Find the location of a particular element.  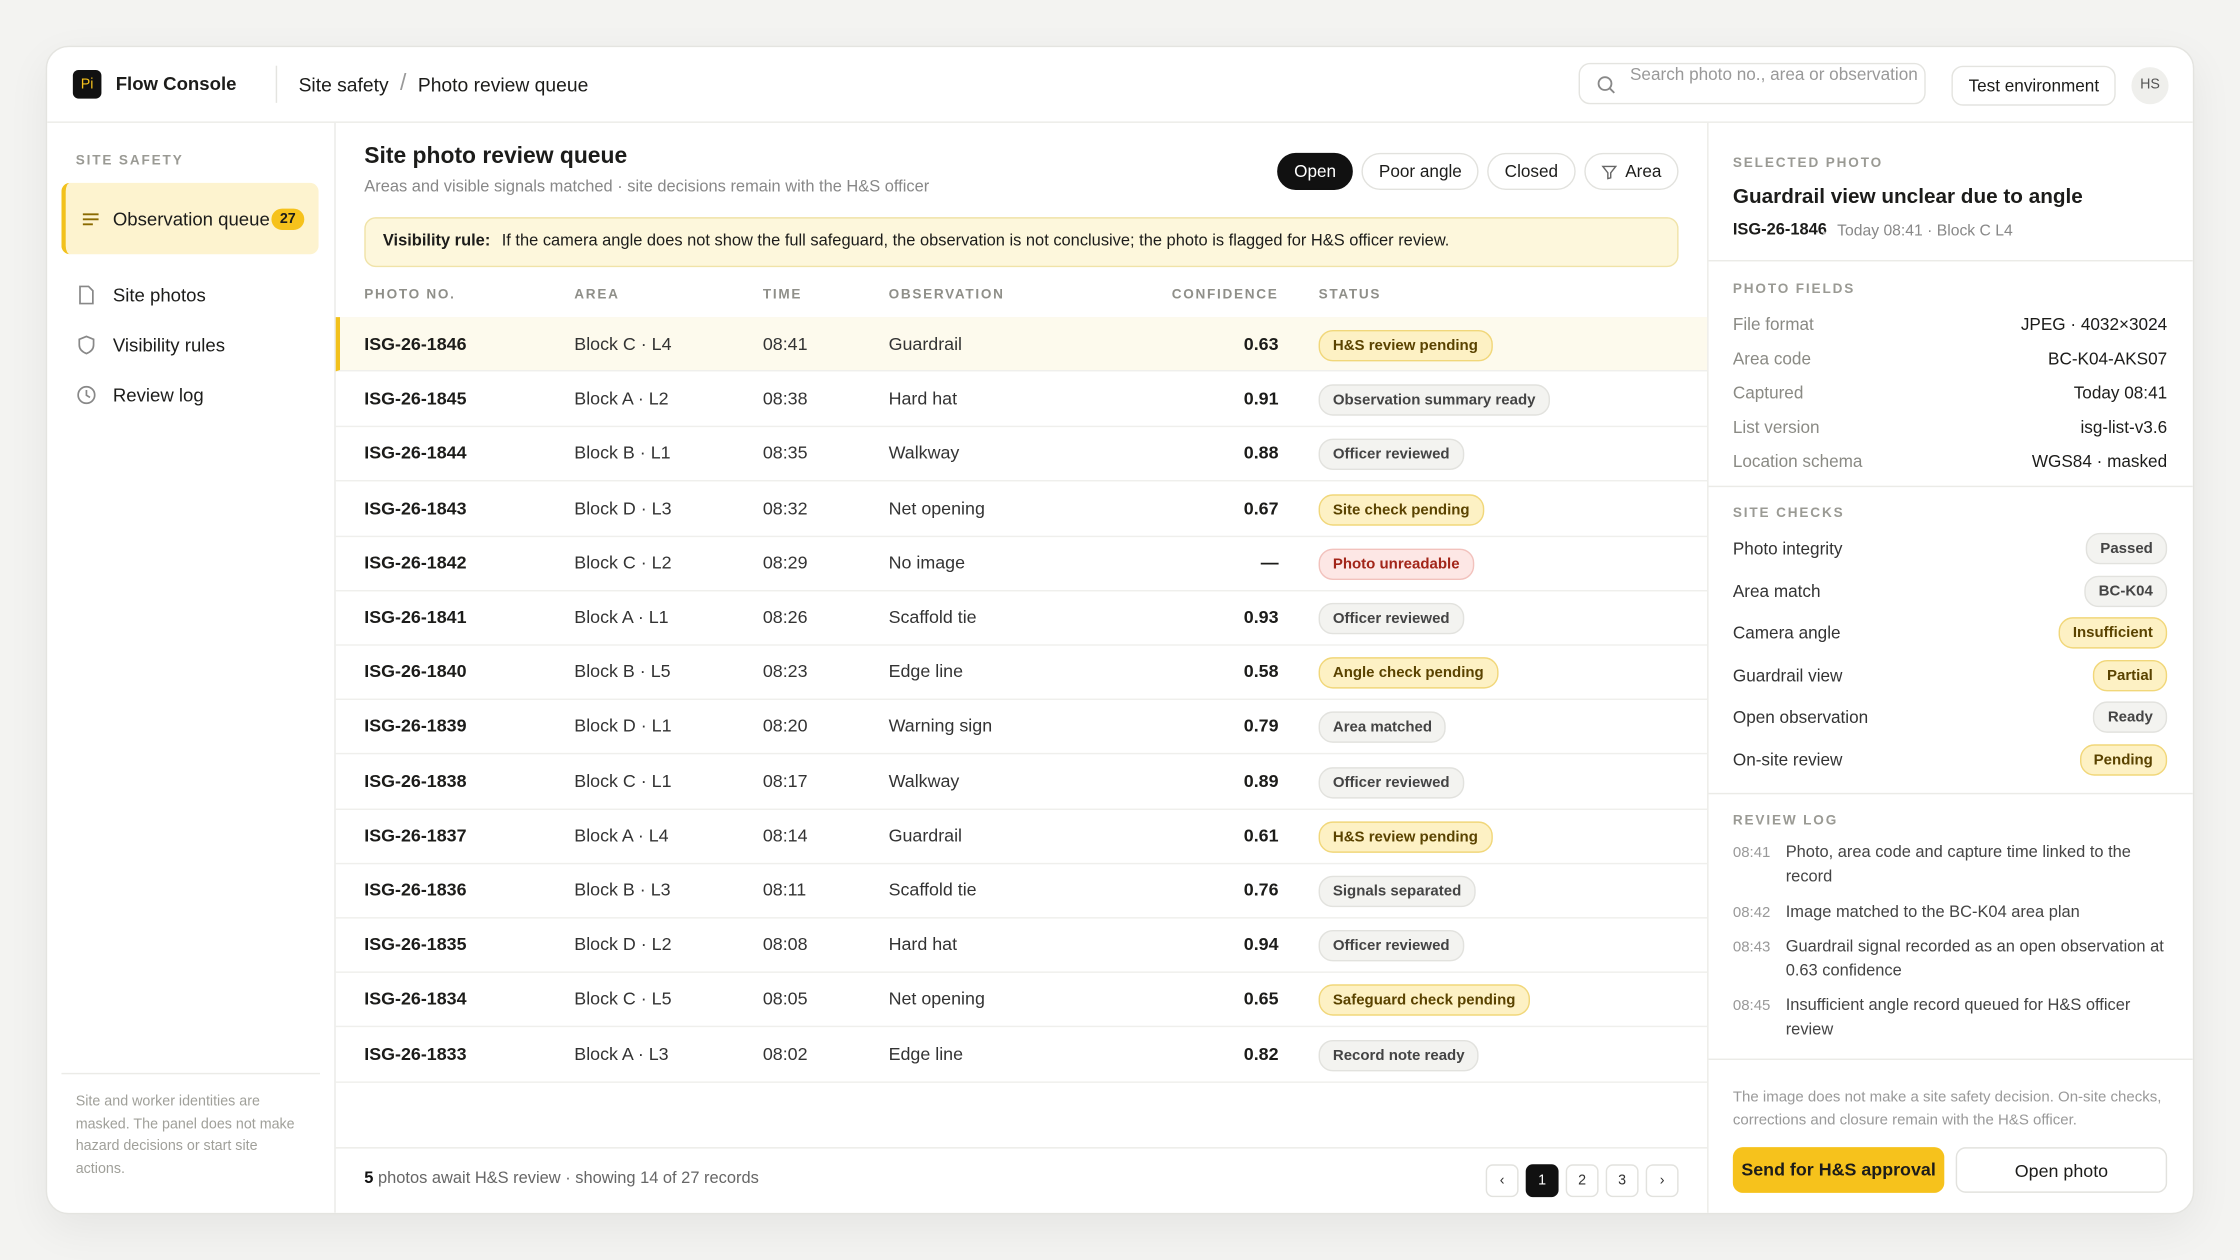

filter-chip: Open is located at coordinates (1315, 171).